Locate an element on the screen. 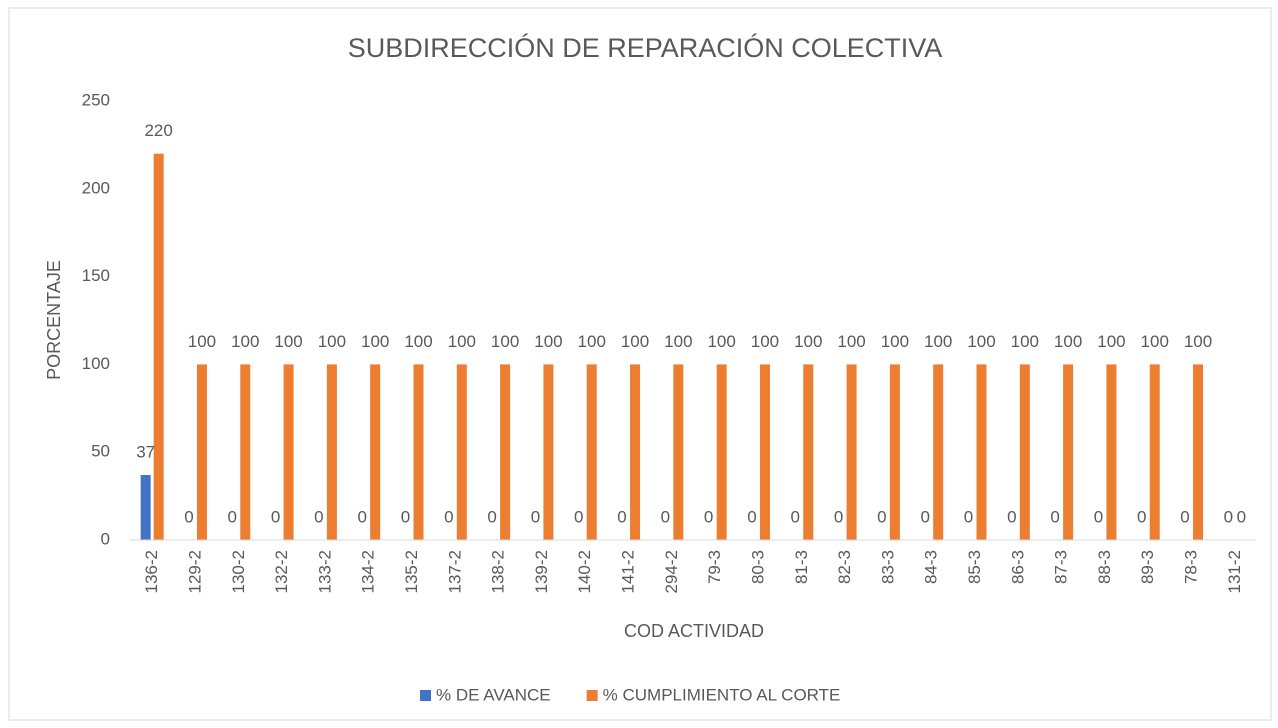 The width and height of the screenshot is (1278, 728). x-tick-label: 134-2 is located at coordinates (368, 571).